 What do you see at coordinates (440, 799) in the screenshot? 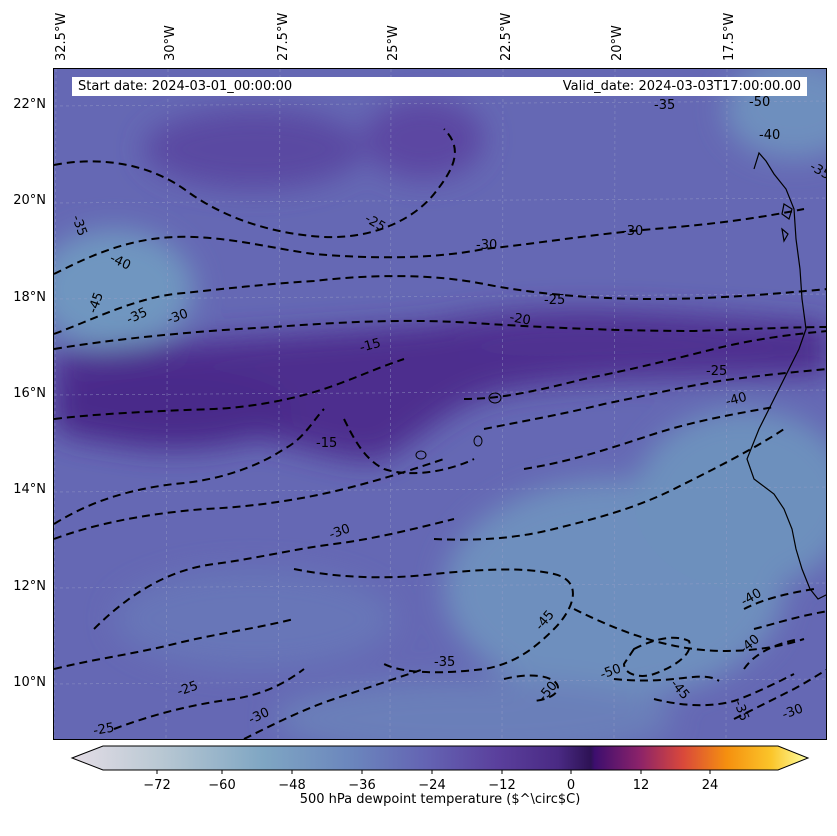
I see `colorbar-title: 500 hPa dewpoint temperature ($^\circ$C)` at bounding box center [440, 799].